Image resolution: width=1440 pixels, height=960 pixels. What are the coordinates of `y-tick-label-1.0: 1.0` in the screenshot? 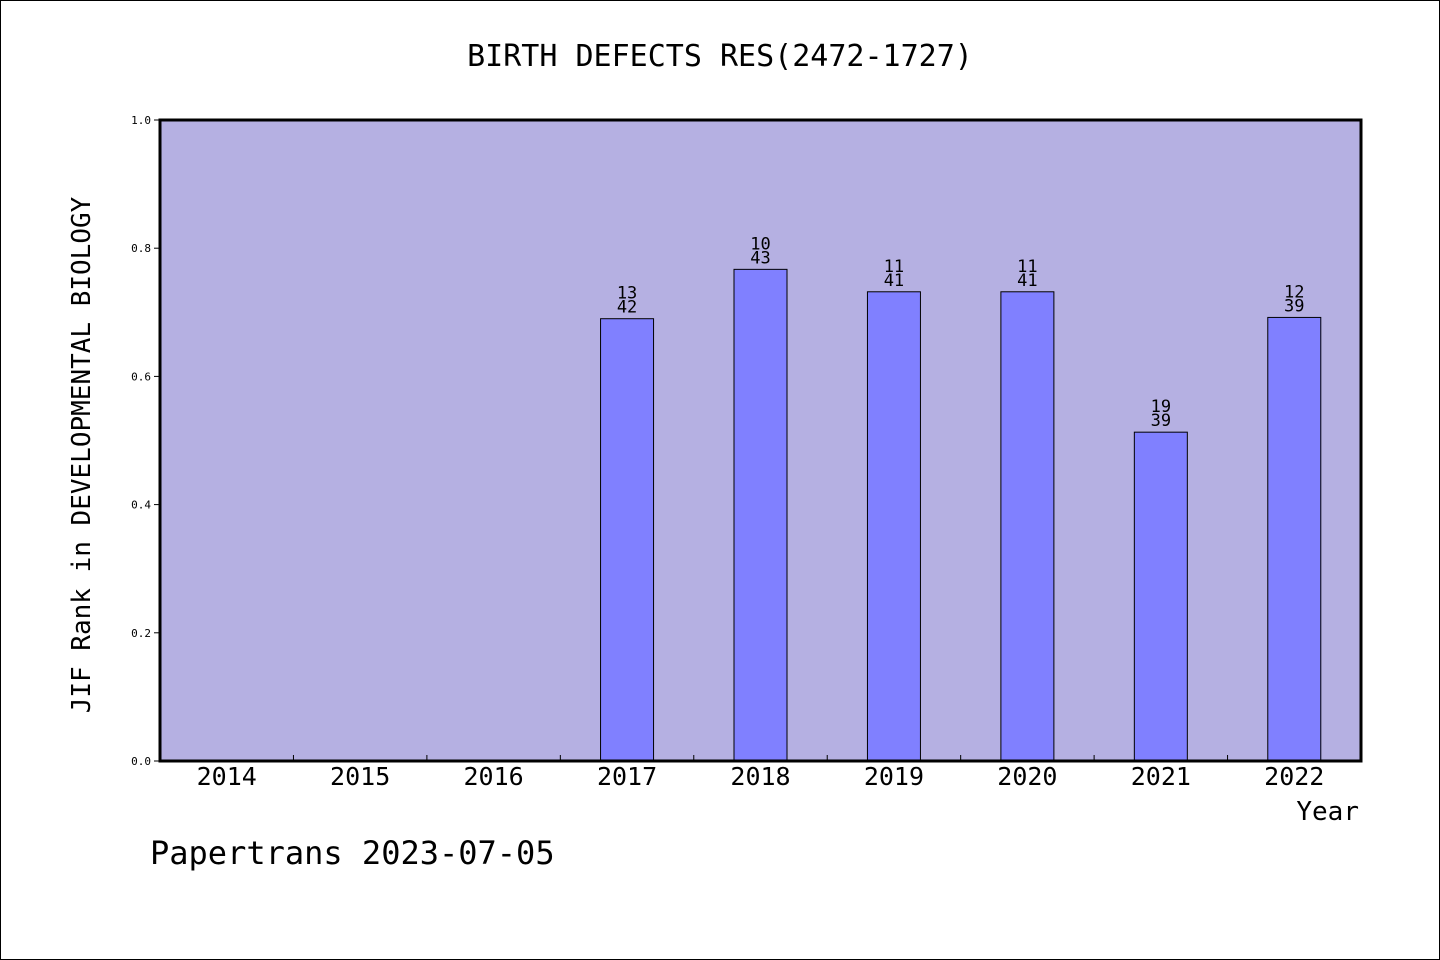 It's located at (141, 120).